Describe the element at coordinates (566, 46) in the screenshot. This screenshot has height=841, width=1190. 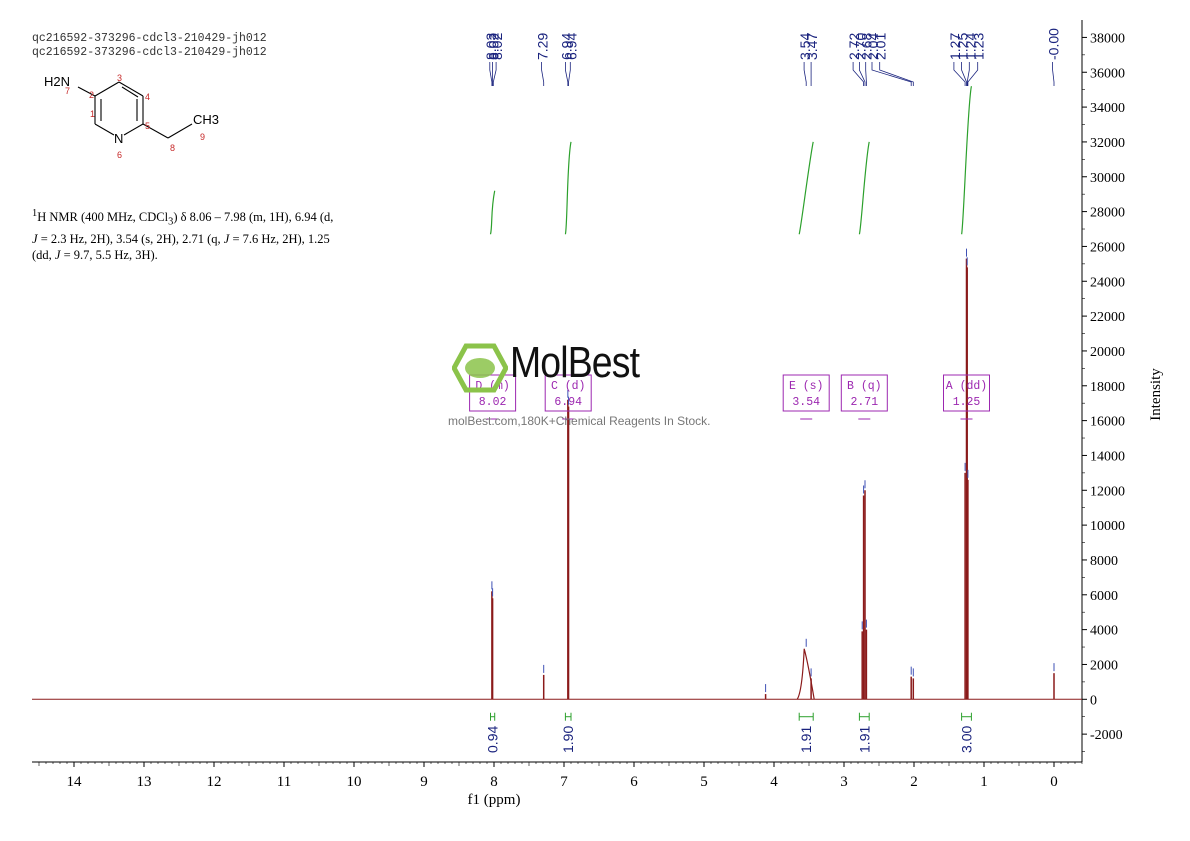
I see `peak-label: 6.94` at that location.